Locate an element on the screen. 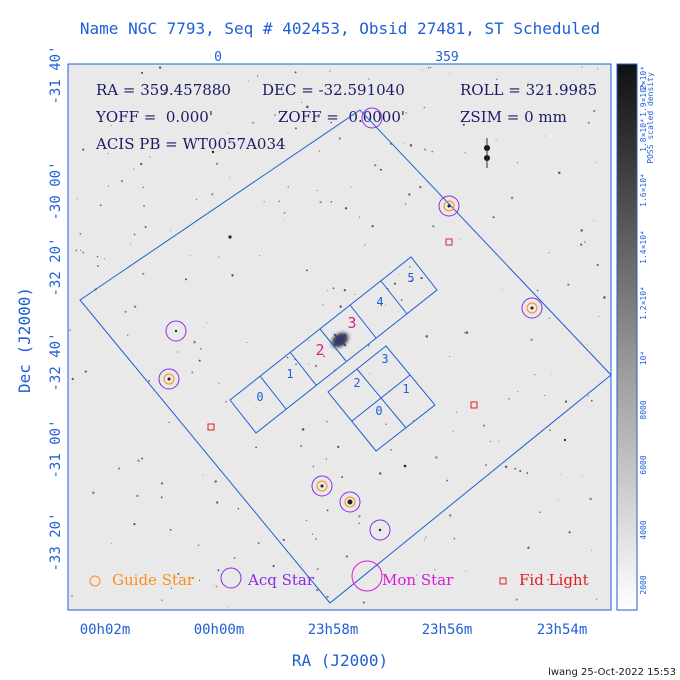 The width and height of the screenshot is (680, 680). colorbar-title: POSS scaled density is located at coordinates (650, 118).